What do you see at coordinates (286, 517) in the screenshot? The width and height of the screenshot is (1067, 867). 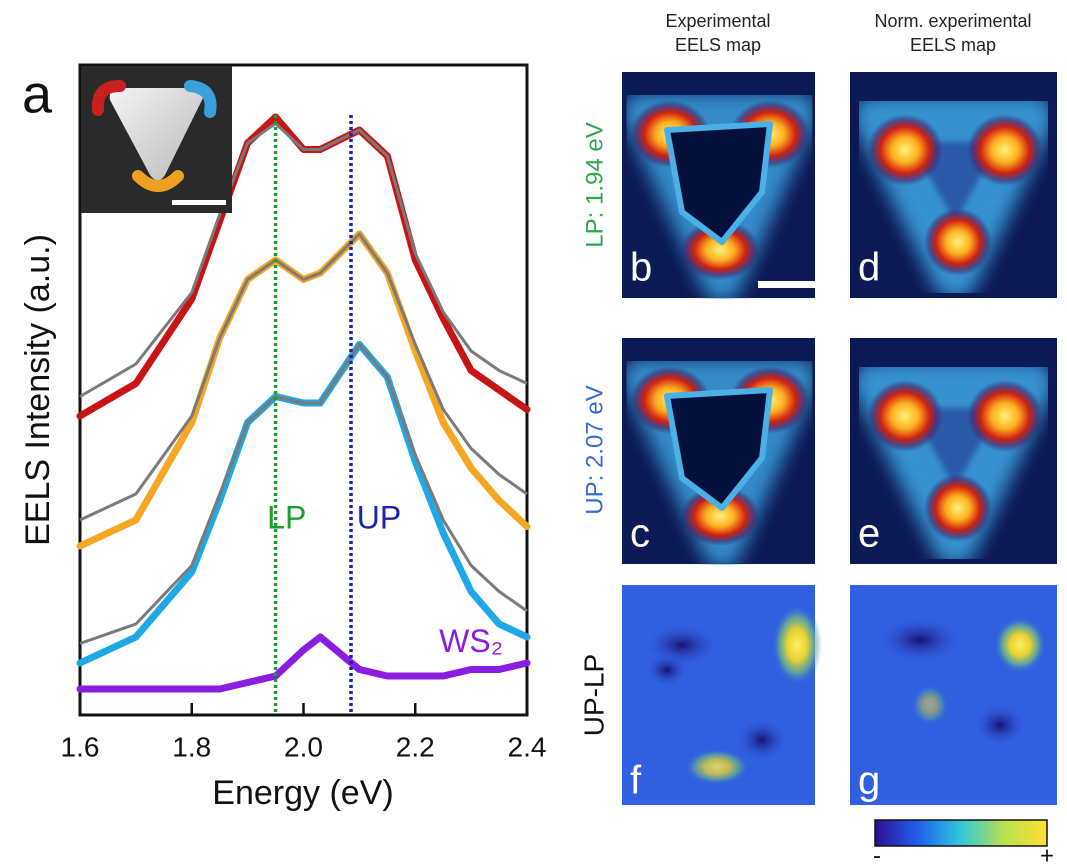 I see `annotation: LP` at bounding box center [286, 517].